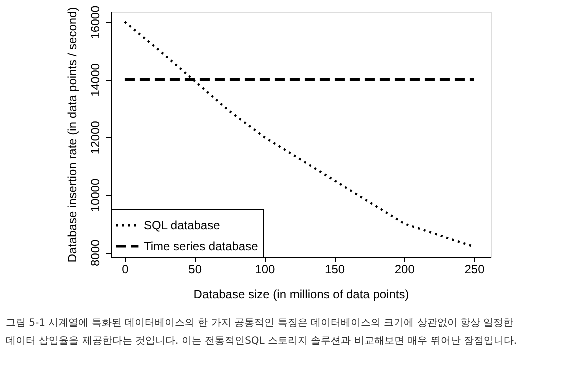 Image resolution: width=568 pixels, height=370 pixels. I want to click on x-axis-title: Database size (in millions of data points), so click(302, 295).